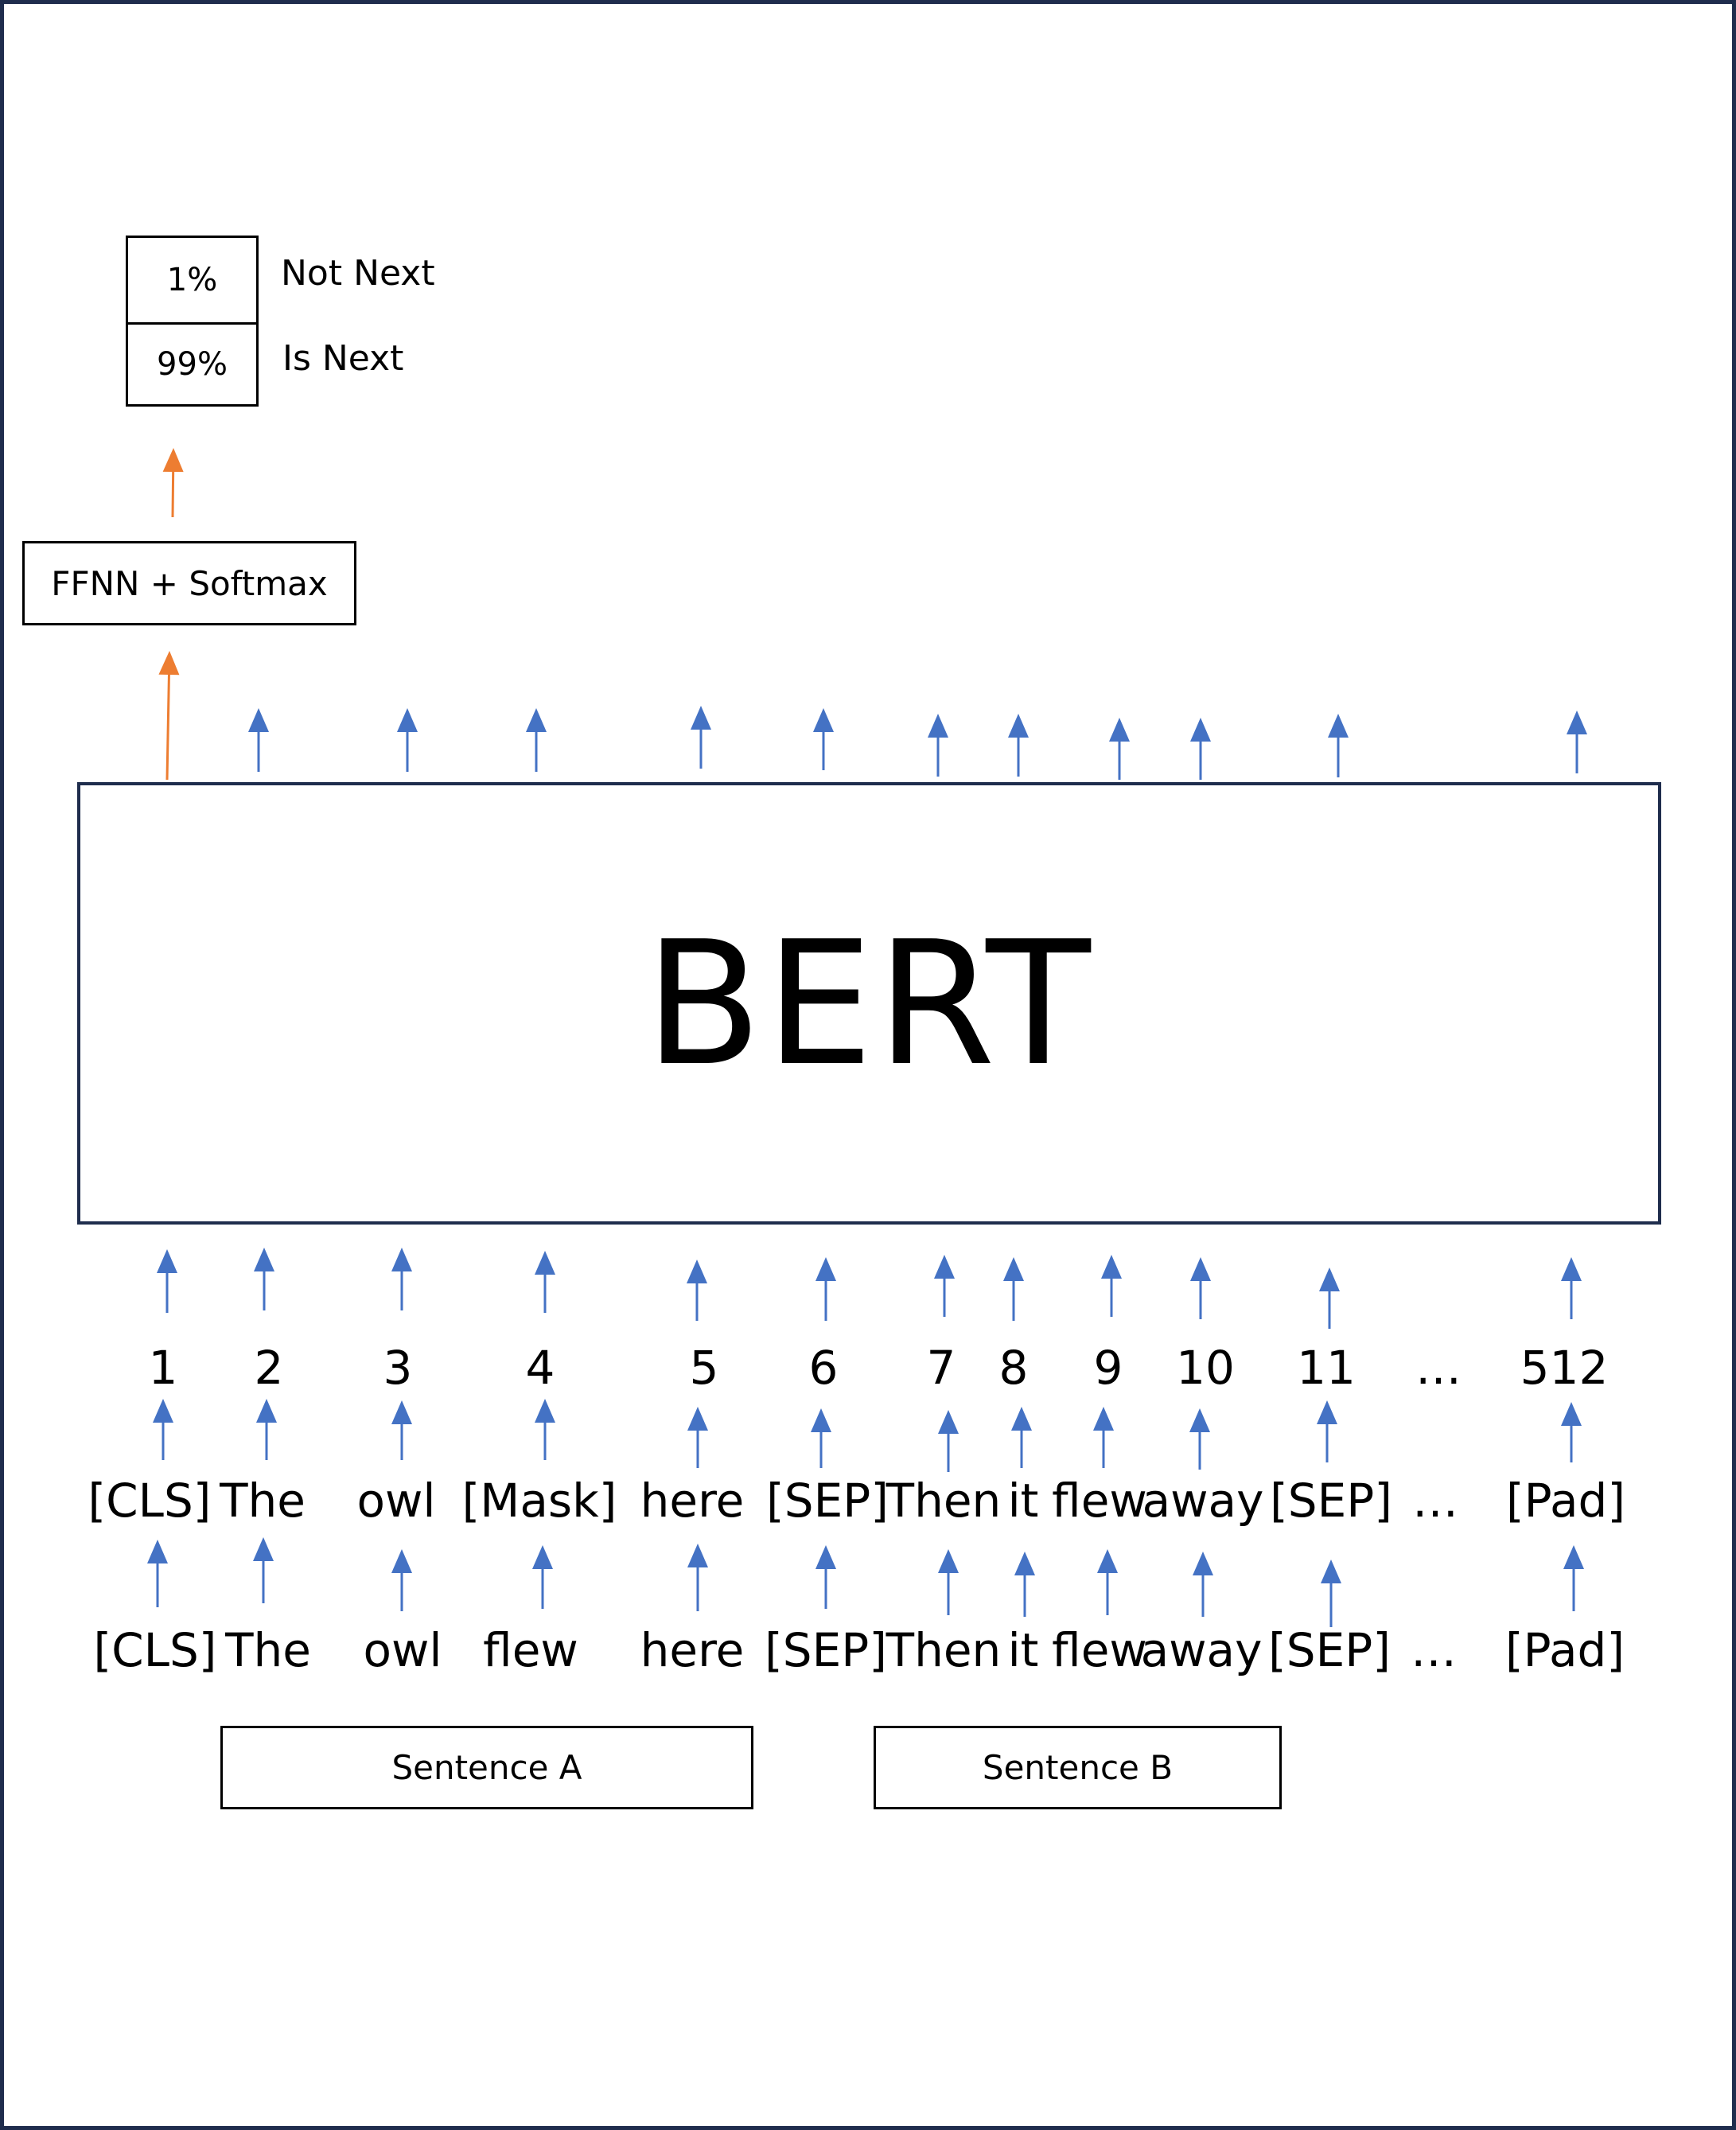 Image resolution: width=1736 pixels, height=2130 pixels. I want to click on sentence-b-label: Sentence B, so click(1078, 1767).